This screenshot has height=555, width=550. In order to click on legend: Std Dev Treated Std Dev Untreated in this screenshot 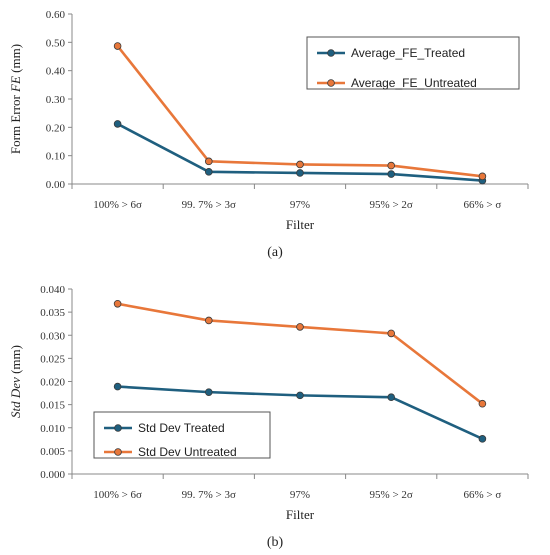, I will do `click(182, 435)`.